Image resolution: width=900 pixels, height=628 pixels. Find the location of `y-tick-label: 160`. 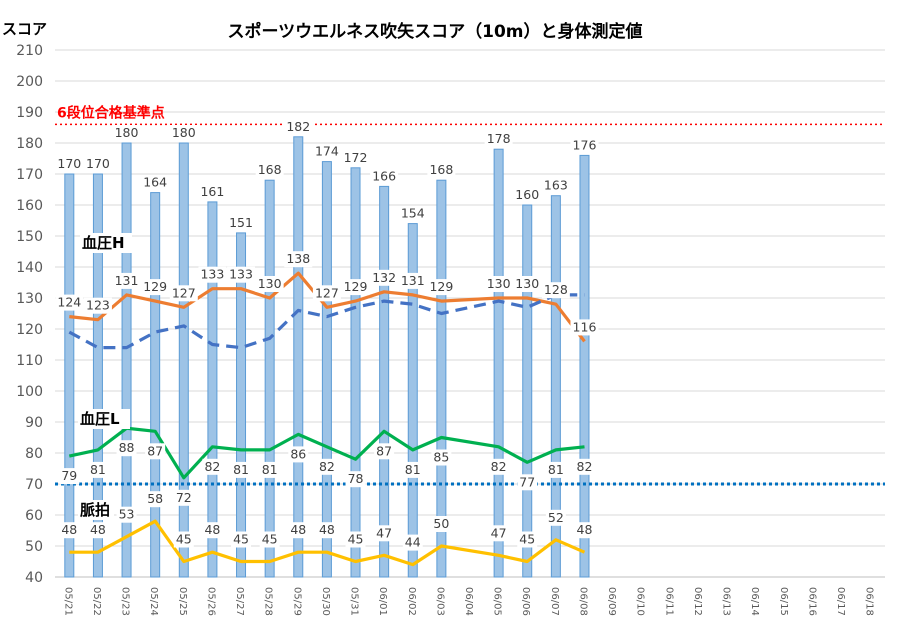

y-tick-label: 160 is located at coordinates (29, 206).